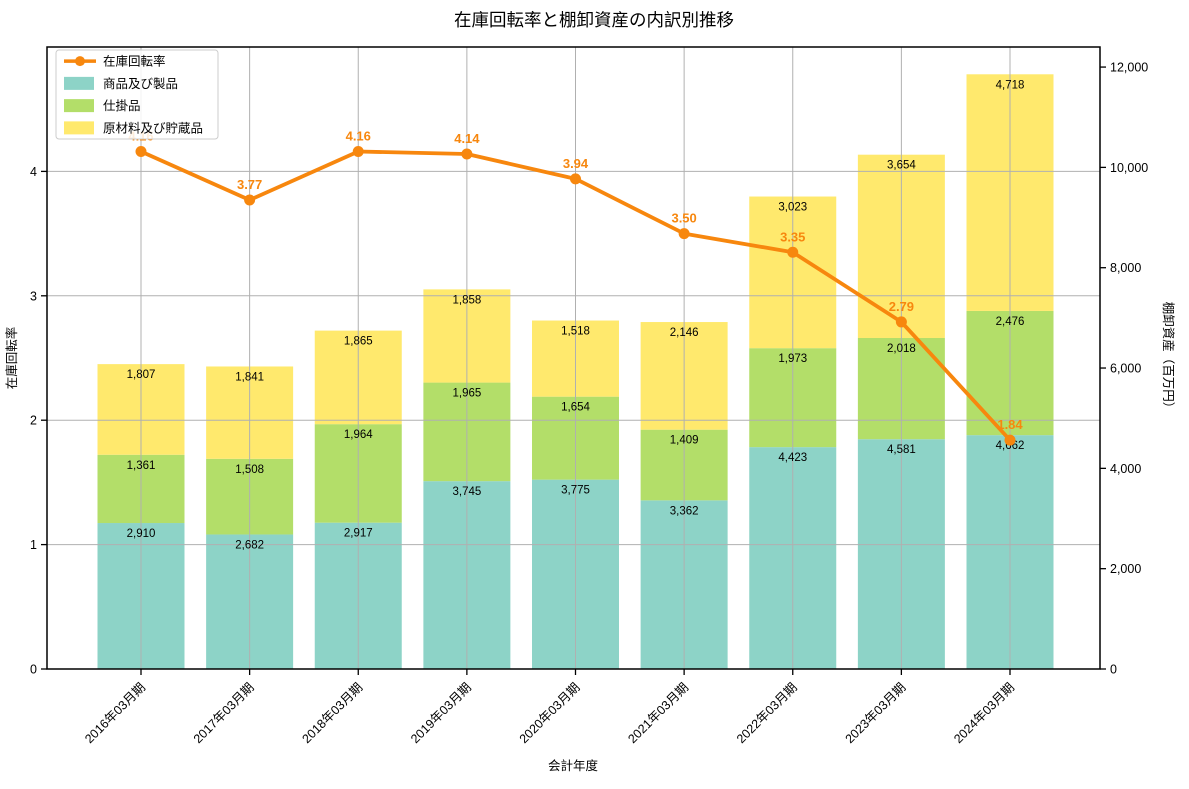 Image resolution: width=1189 pixels, height=789 pixels. Describe the element at coordinates (1129, 68) in the screenshot. I see `right-tick-label: 12,000` at that location.